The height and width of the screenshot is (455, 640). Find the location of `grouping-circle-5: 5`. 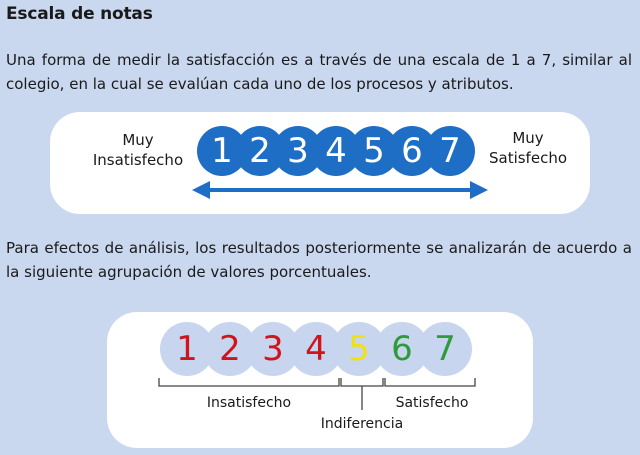

grouping-circle-5: 5 is located at coordinates (359, 349).